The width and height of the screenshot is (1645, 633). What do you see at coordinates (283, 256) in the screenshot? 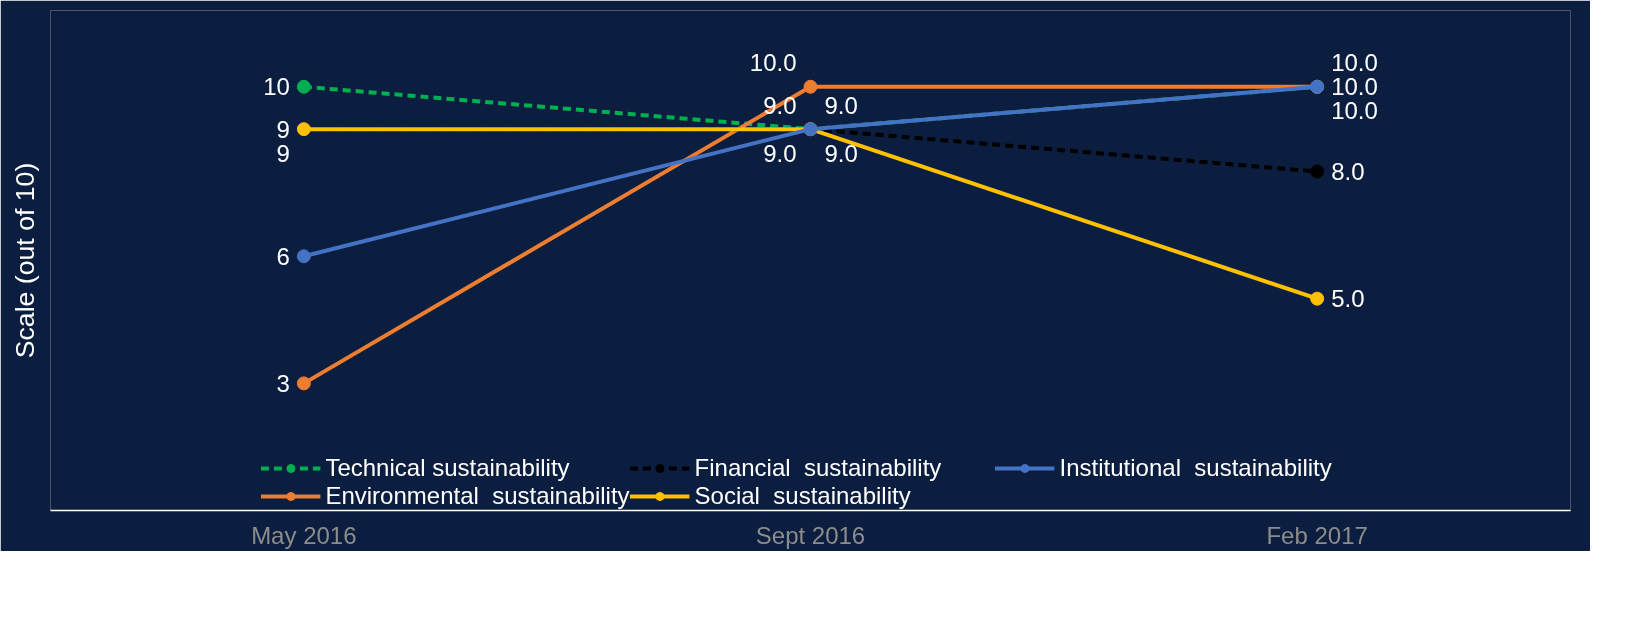
I see `data-label: 6` at bounding box center [283, 256].